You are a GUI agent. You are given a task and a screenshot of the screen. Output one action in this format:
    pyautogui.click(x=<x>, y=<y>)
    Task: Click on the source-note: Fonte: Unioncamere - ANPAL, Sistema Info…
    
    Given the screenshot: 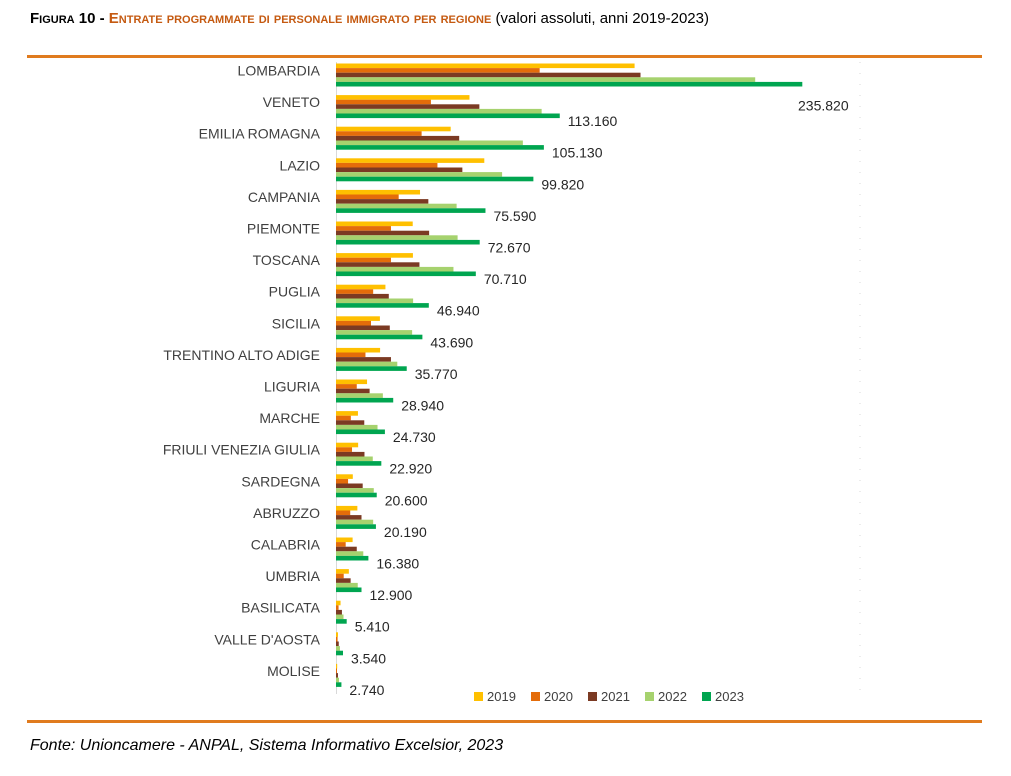 What is the action you would take?
    pyautogui.click(x=267, y=745)
    